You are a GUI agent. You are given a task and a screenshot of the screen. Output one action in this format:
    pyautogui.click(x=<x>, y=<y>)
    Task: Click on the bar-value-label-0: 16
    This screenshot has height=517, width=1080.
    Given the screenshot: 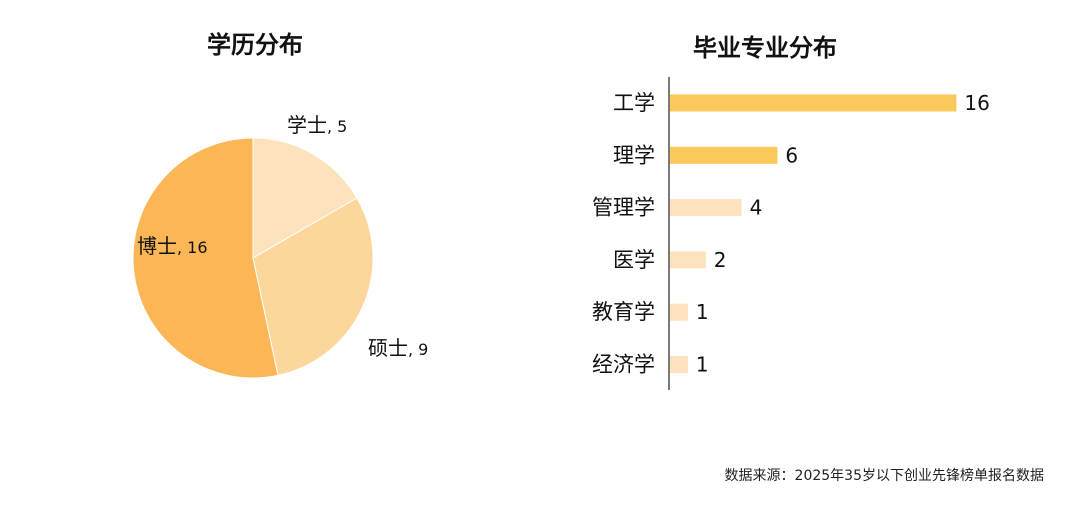 What is the action you would take?
    pyautogui.click(x=976, y=103)
    